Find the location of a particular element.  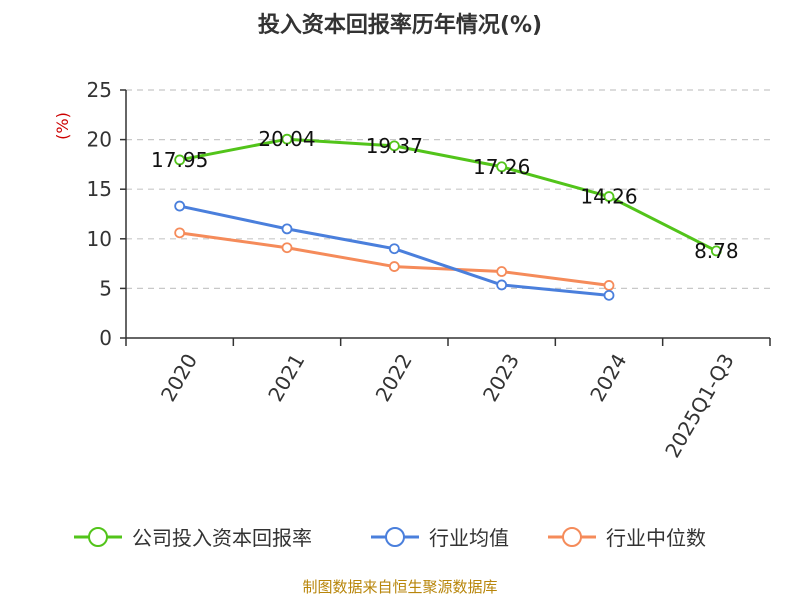

legend-item: 公司投入资本回报率 is located at coordinates (193, 538).